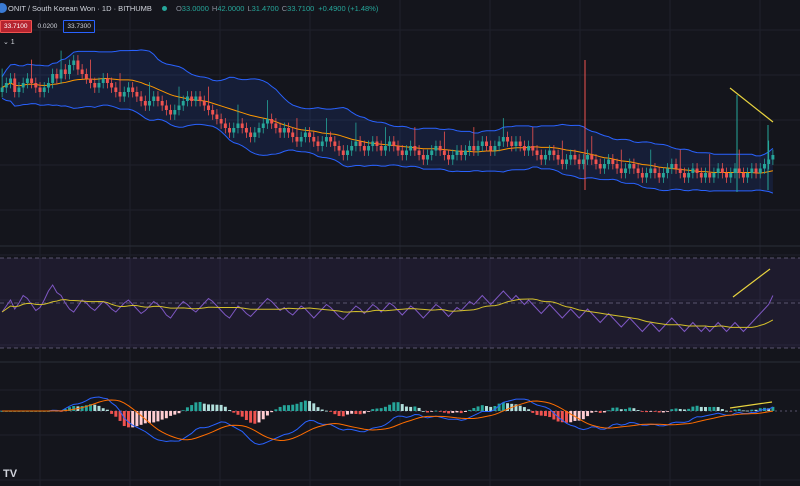  I want to click on buy-button: 33.7300, so click(79, 26).